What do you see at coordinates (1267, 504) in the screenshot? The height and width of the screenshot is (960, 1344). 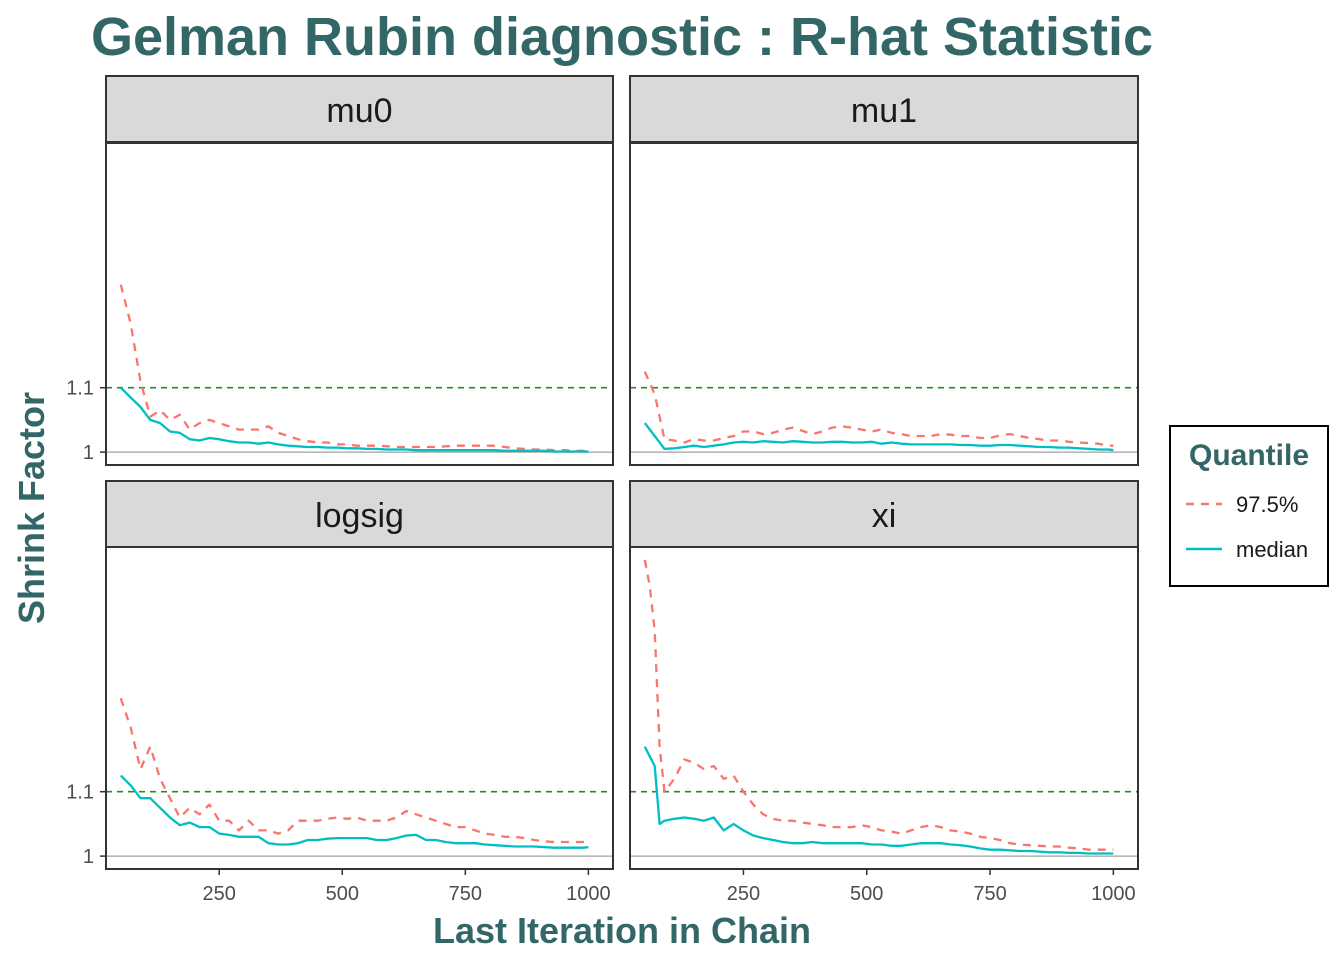 I see `legend-label-97-5: 97.5%` at bounding box center [1267, 504].